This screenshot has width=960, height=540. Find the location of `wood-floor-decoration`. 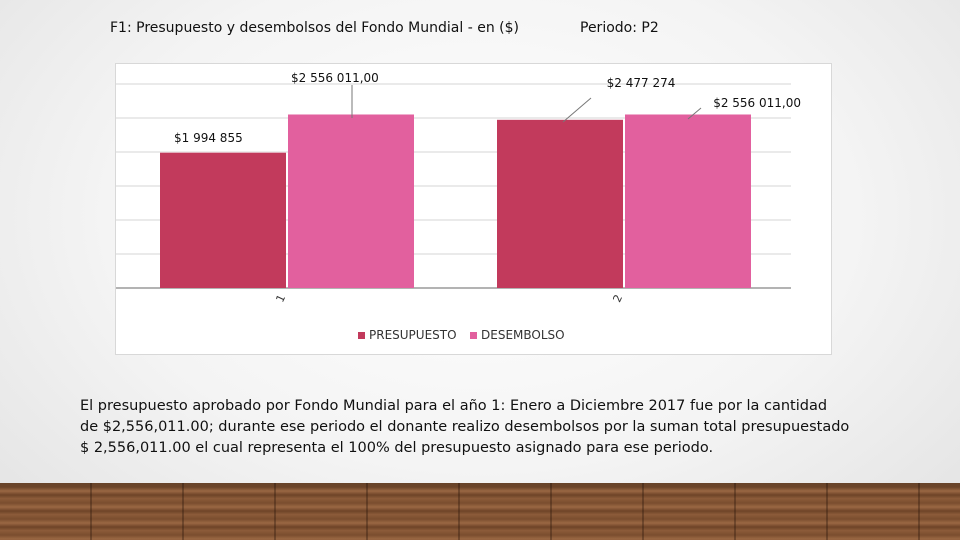

wood-floor-decoration is located at coordinates (480, 511).